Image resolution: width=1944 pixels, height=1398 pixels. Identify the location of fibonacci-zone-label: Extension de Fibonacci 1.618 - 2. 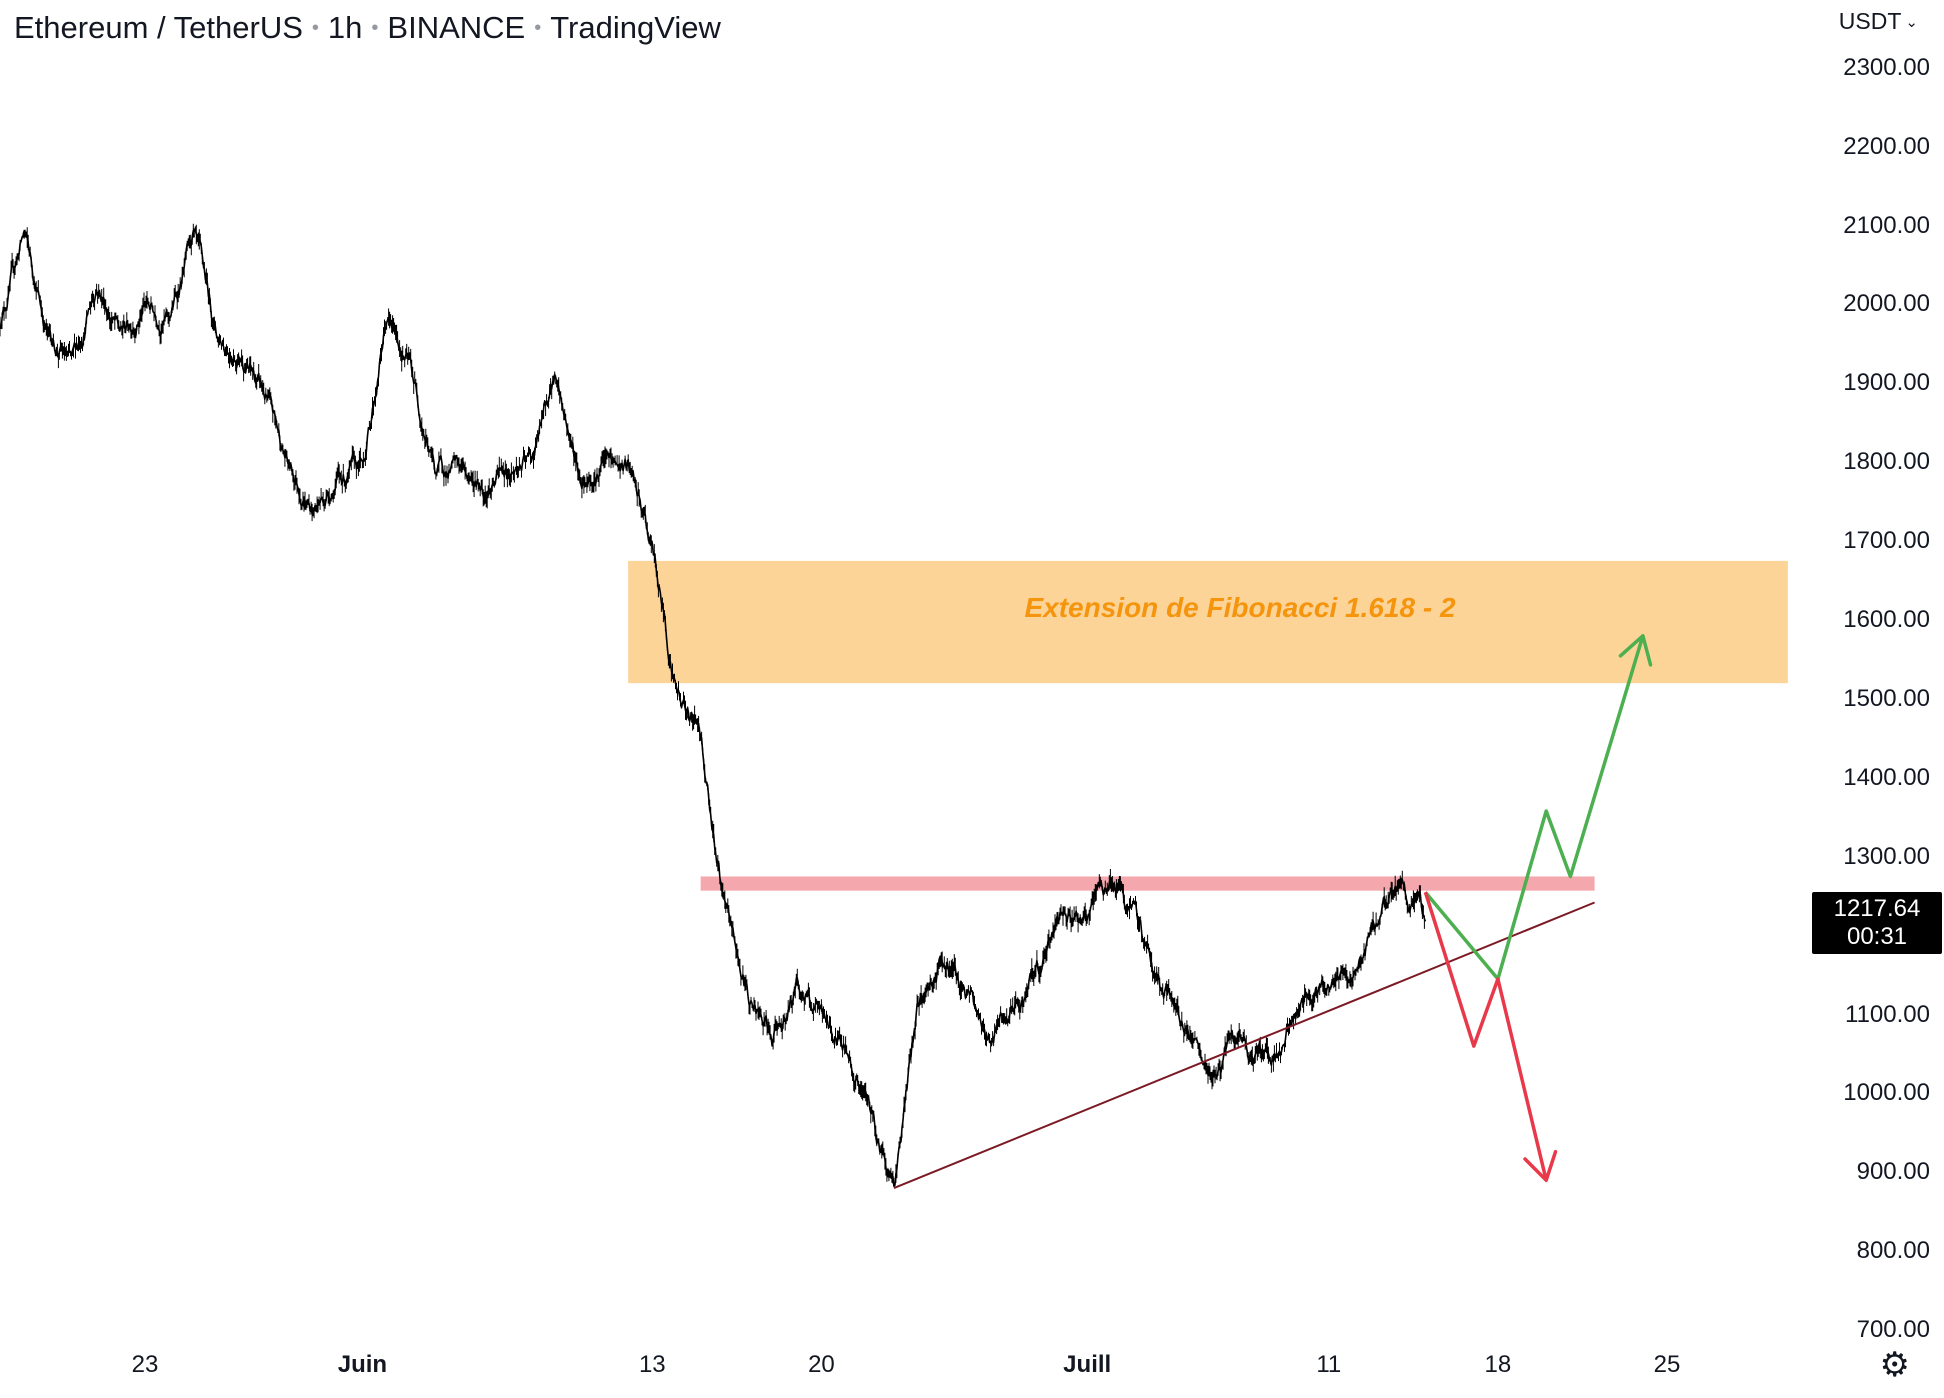
(1240, 607).